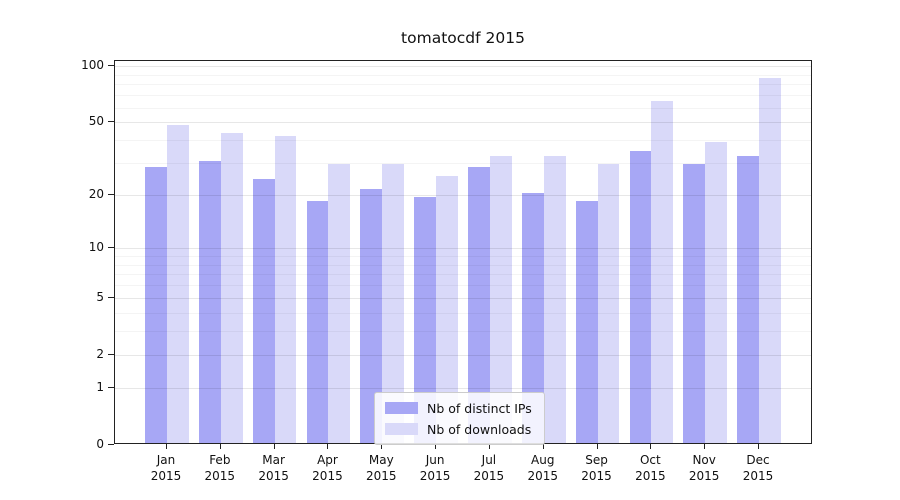 This screenshot has height=500, width=900. Describe the element at coordinates (532, 318) in the screenshot. I see `bar-distinct-ips-aug` at that location.